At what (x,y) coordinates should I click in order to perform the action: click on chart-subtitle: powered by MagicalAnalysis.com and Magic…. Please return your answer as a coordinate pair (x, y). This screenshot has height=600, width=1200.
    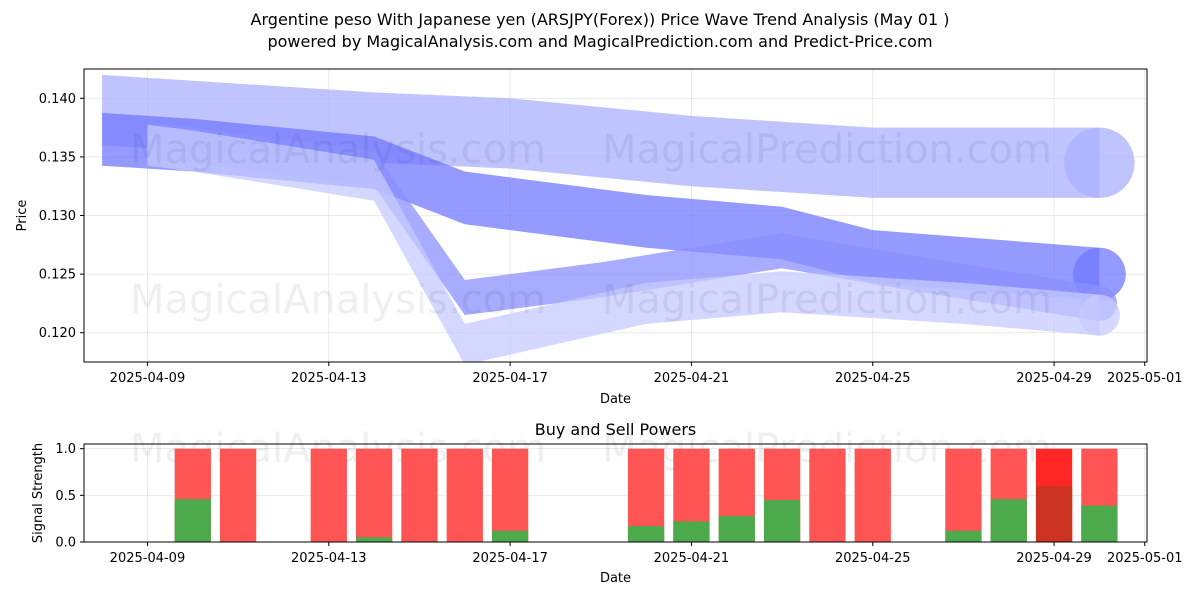
    Looking at the image, I should click on (600, 41).